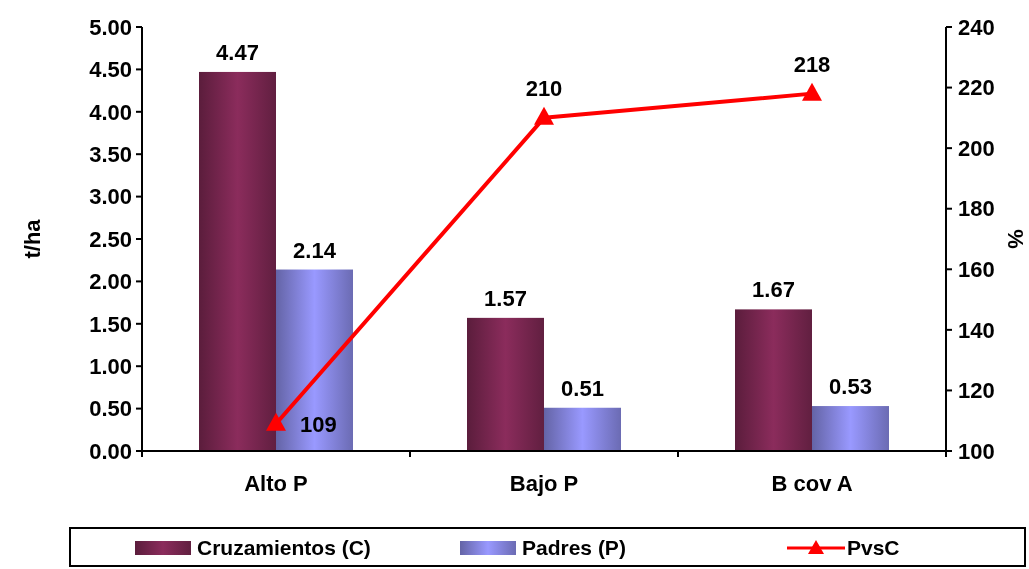 This screenshot has height=569, width=1029. I want to click on x-tick-label: Alto P, so click(276, 483).